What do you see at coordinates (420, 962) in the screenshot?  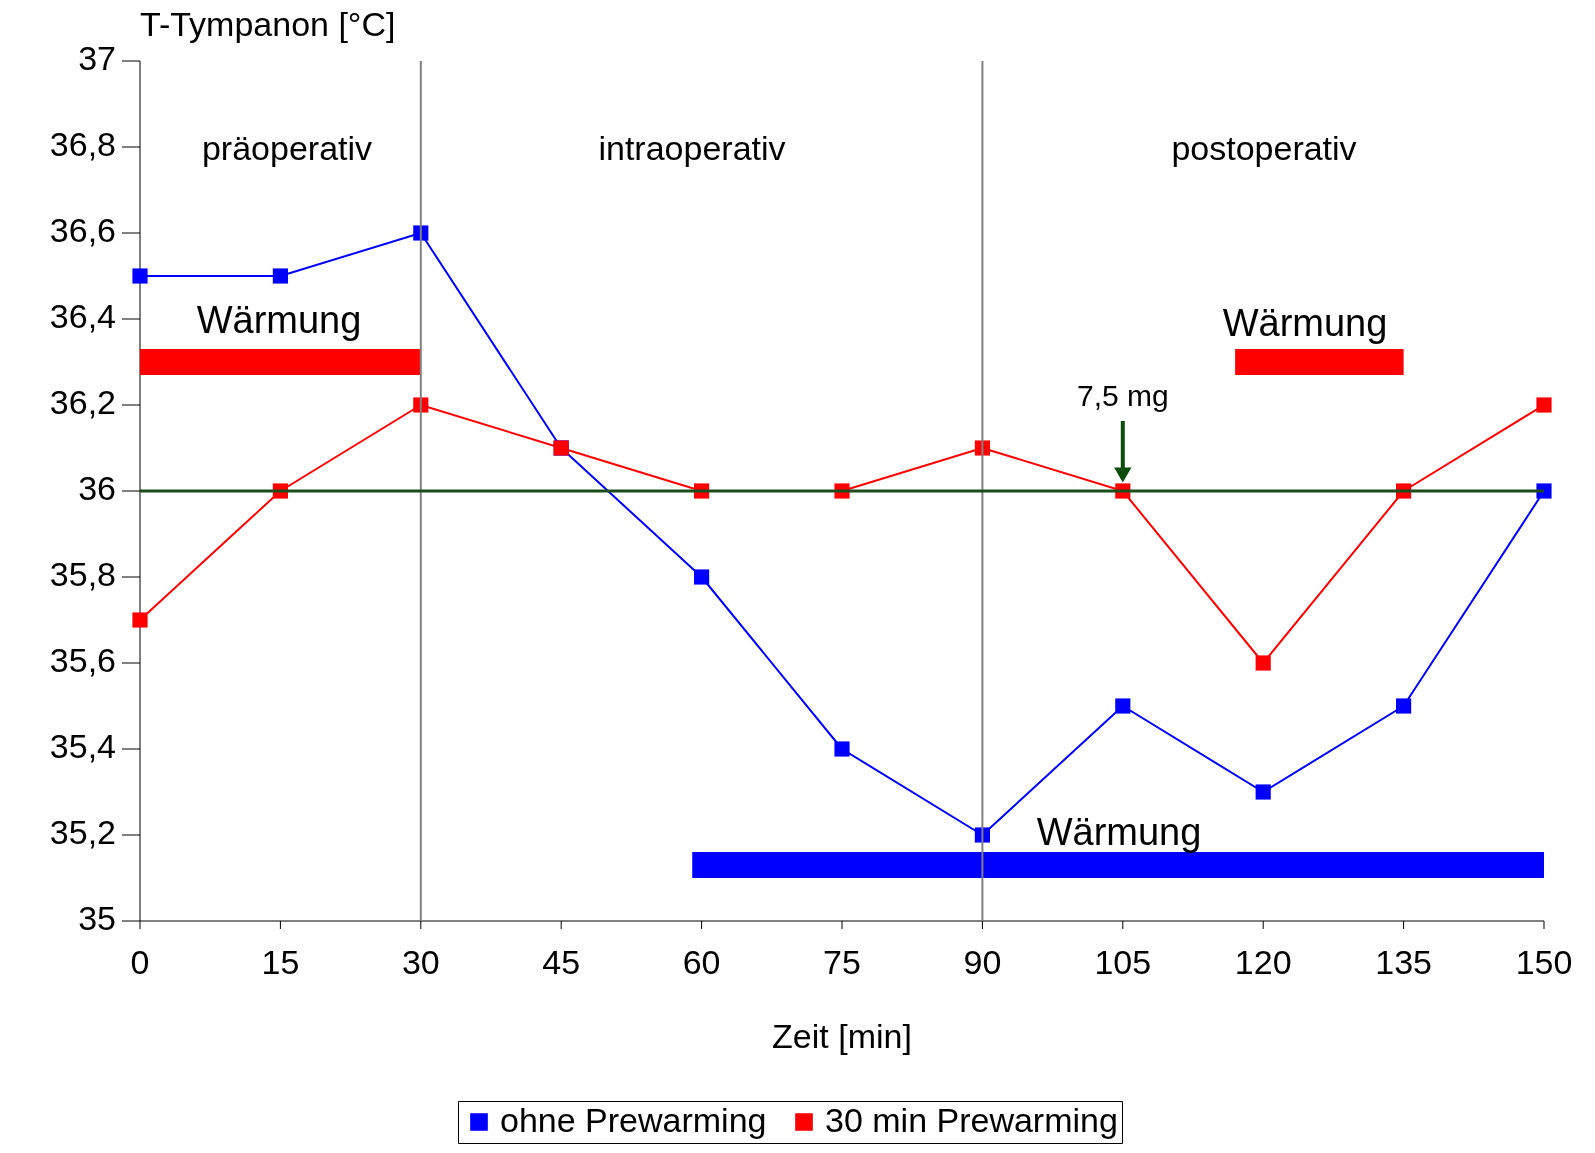 I see `x-tick-label: 30` at bounding box center [420, 962].